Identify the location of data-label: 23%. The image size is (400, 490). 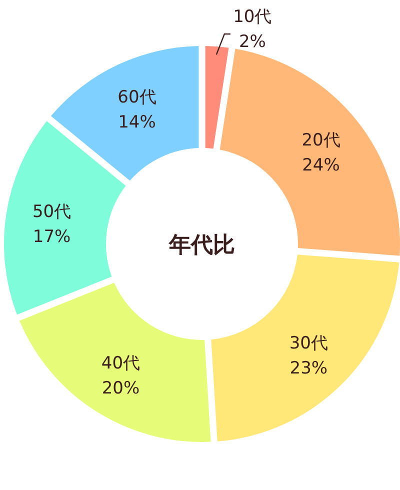
(309, 368).